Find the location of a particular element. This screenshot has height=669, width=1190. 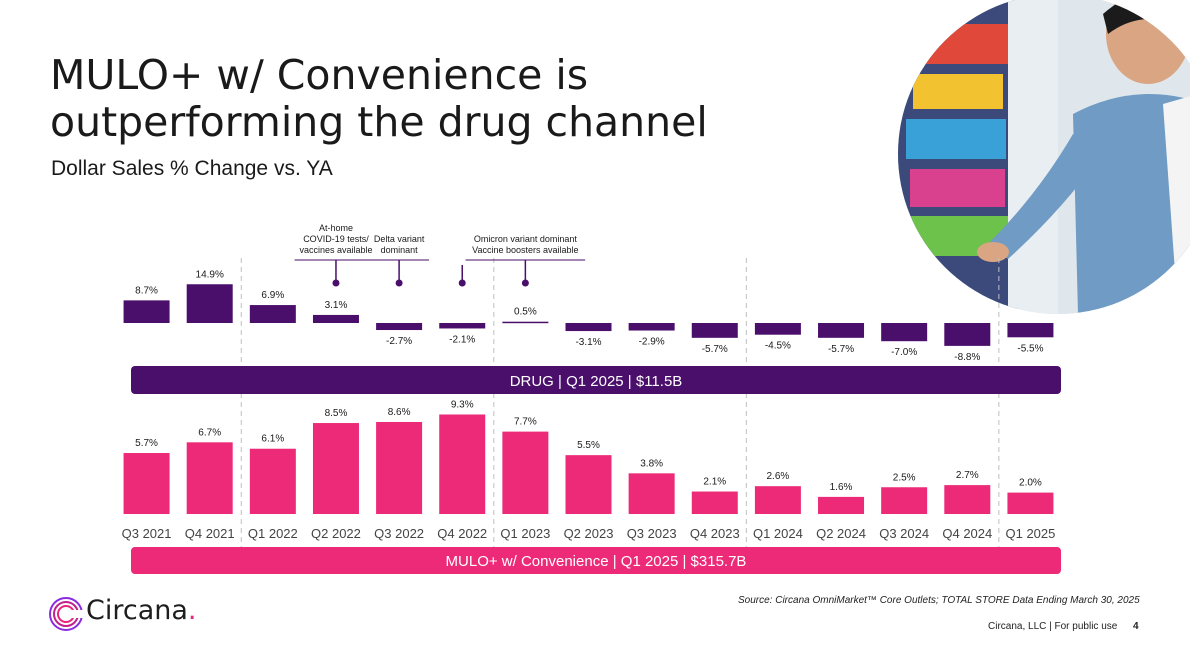

drug-data-label: -2.9% is located at coordinates (652, 342).